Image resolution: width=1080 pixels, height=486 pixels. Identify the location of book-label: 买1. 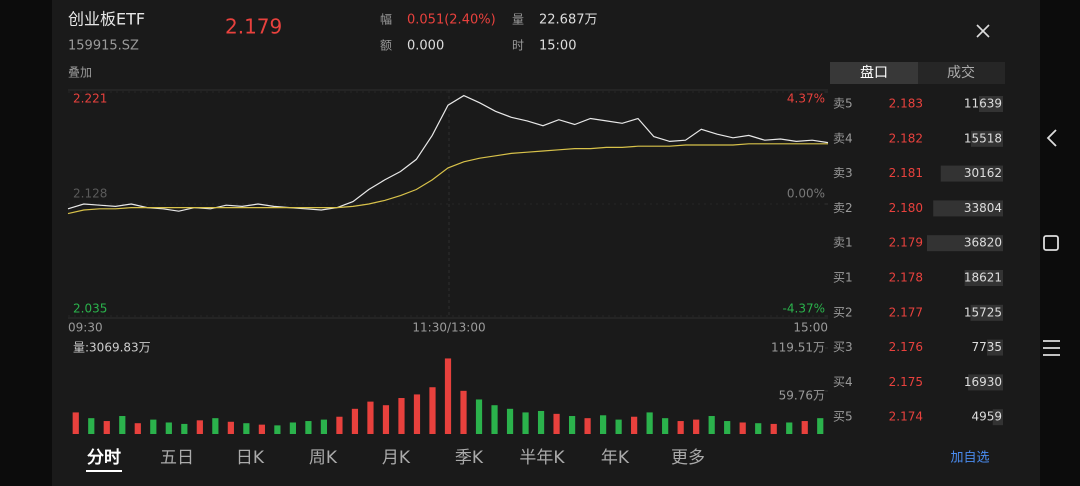
(843, 278).